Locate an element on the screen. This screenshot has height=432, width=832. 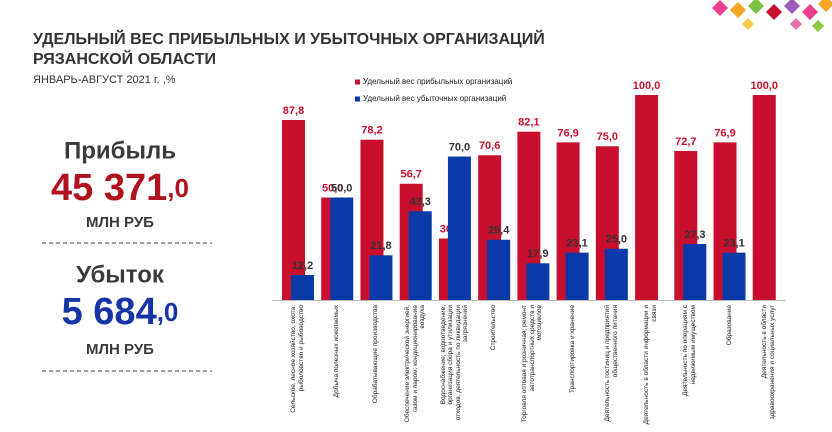
value-label: 56,7 is located at coordinates (410, 175).